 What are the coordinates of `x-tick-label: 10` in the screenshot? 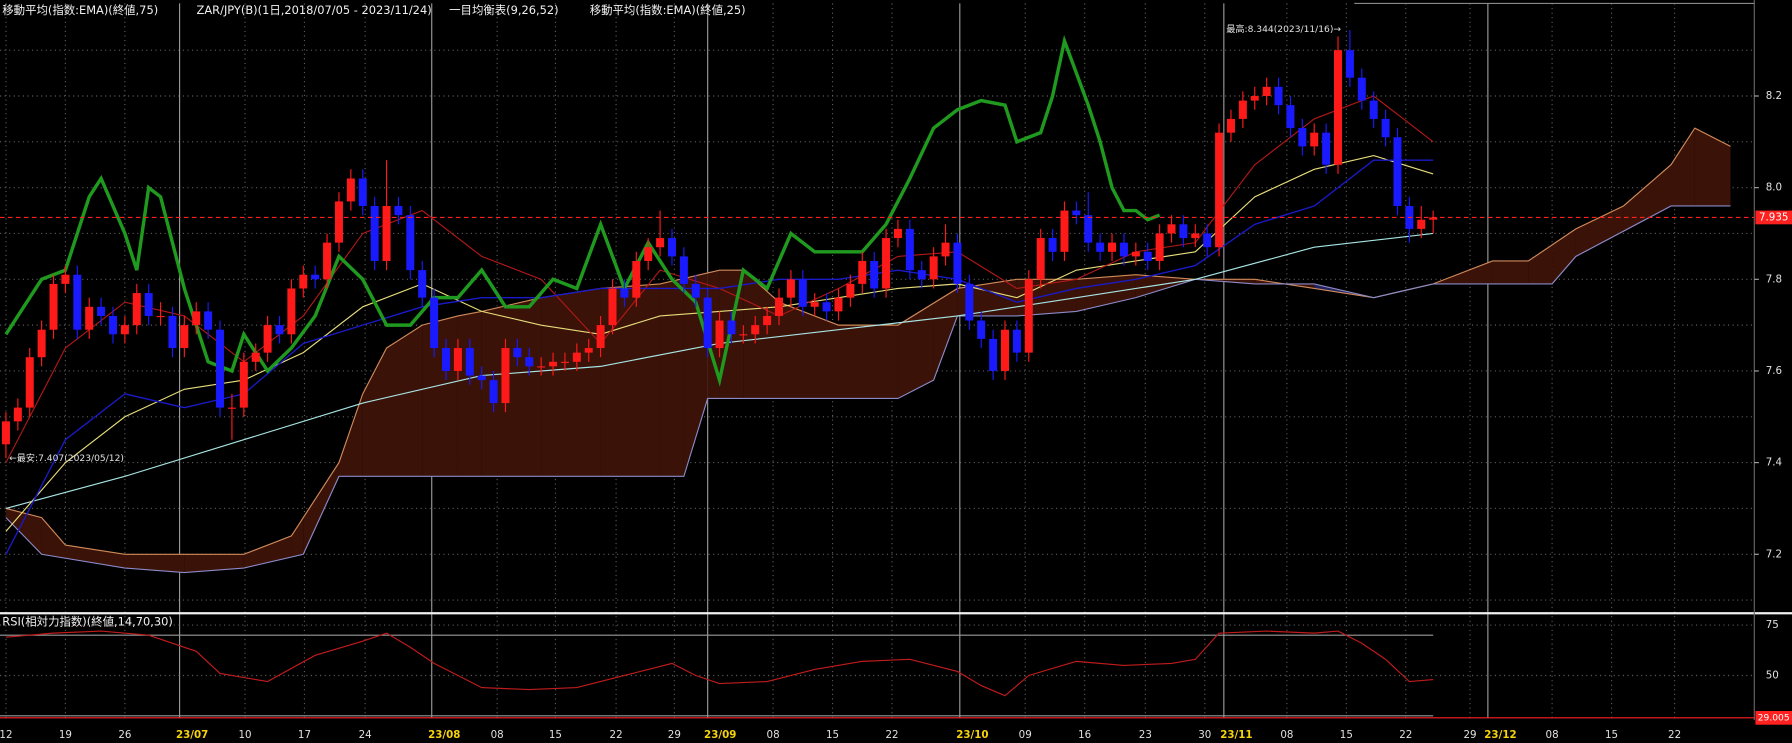 It's located at (244, 735).